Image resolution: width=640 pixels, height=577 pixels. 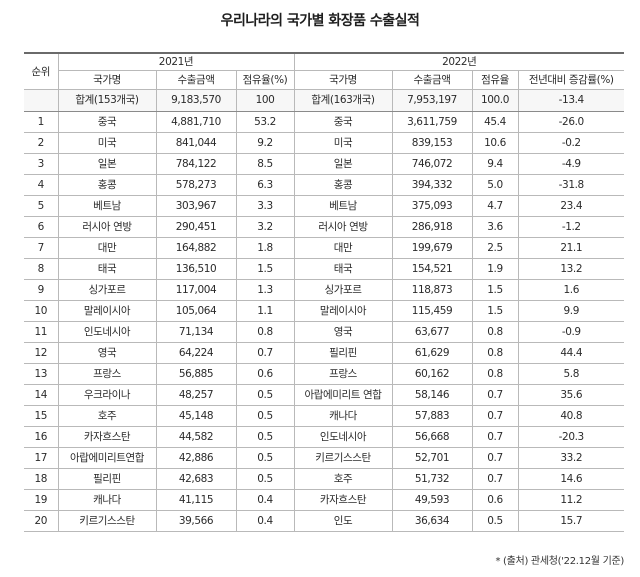 What do you see at coordinates (571, 311) in the screenshot?
I see `change-cell: 9.9` at bounding box center [571, 311].